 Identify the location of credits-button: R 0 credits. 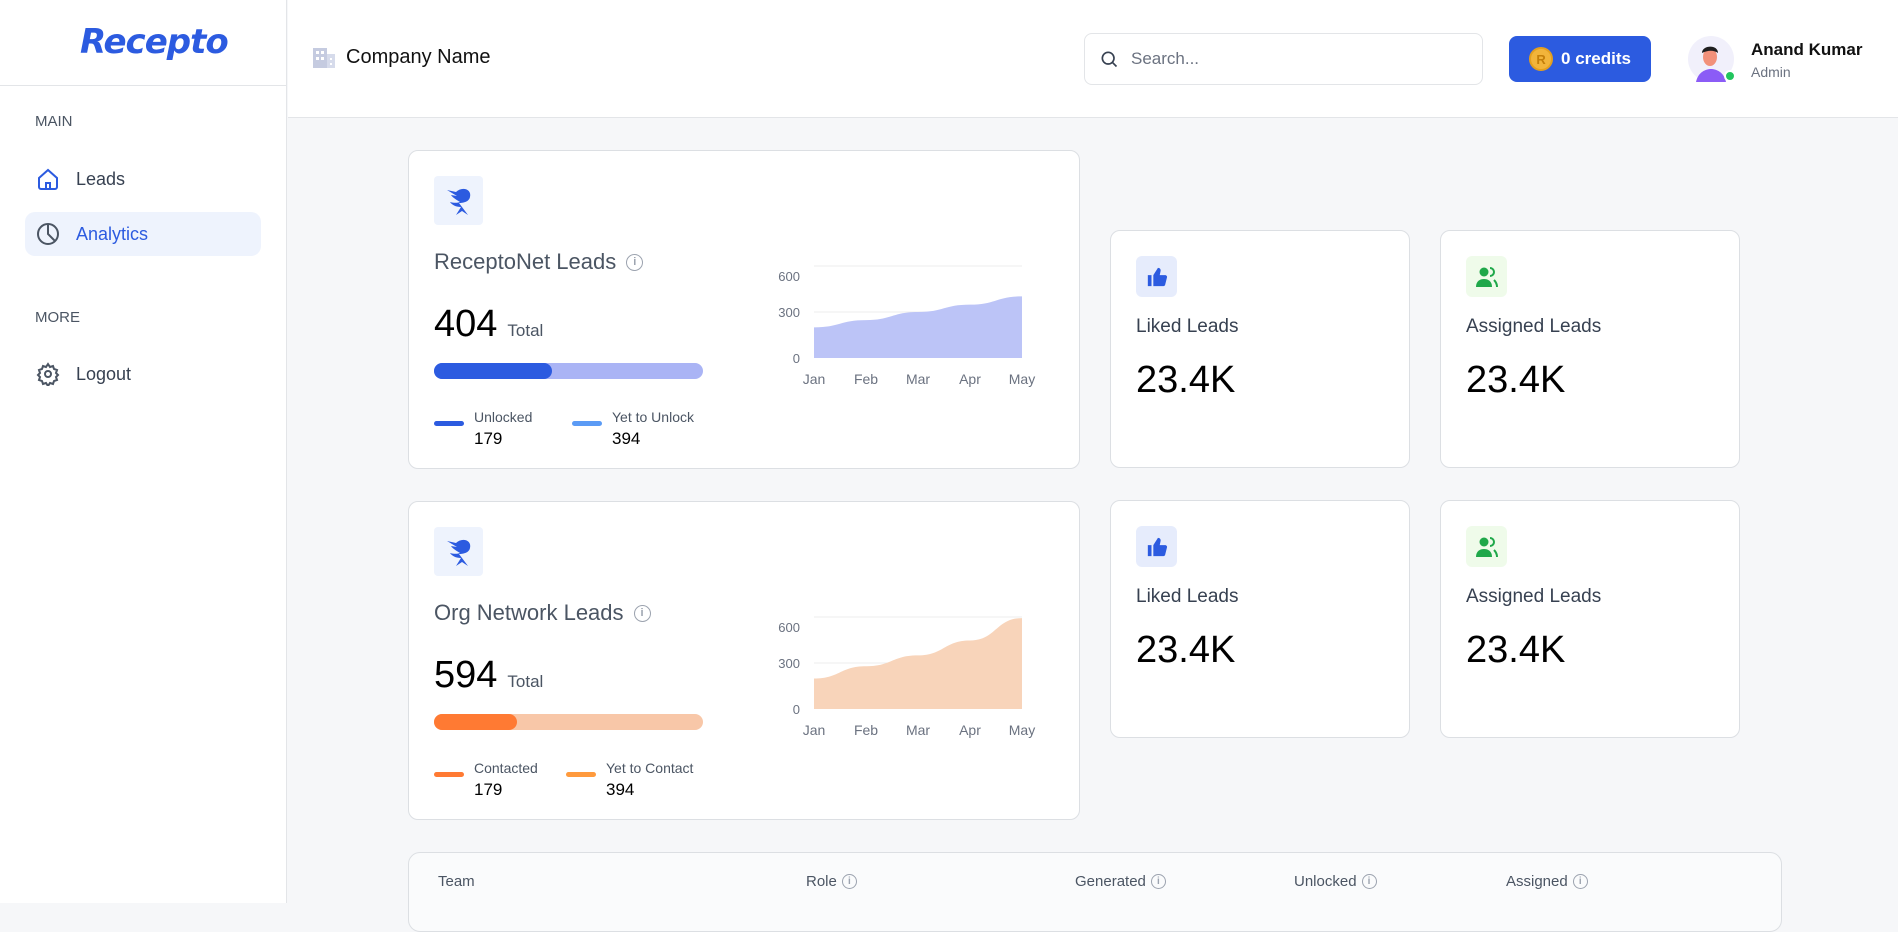
(1580, 59).